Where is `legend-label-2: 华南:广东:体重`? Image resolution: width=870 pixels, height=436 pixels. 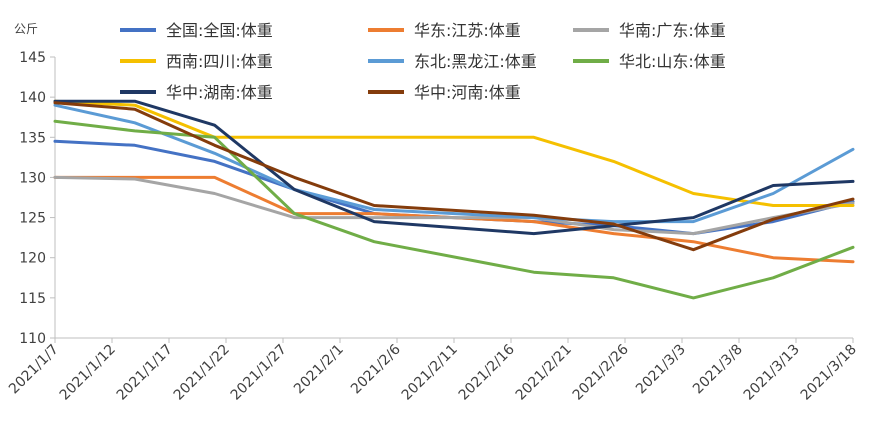 legend-label-2: 华南:广东:体重 is located at coordinates (672, 30).